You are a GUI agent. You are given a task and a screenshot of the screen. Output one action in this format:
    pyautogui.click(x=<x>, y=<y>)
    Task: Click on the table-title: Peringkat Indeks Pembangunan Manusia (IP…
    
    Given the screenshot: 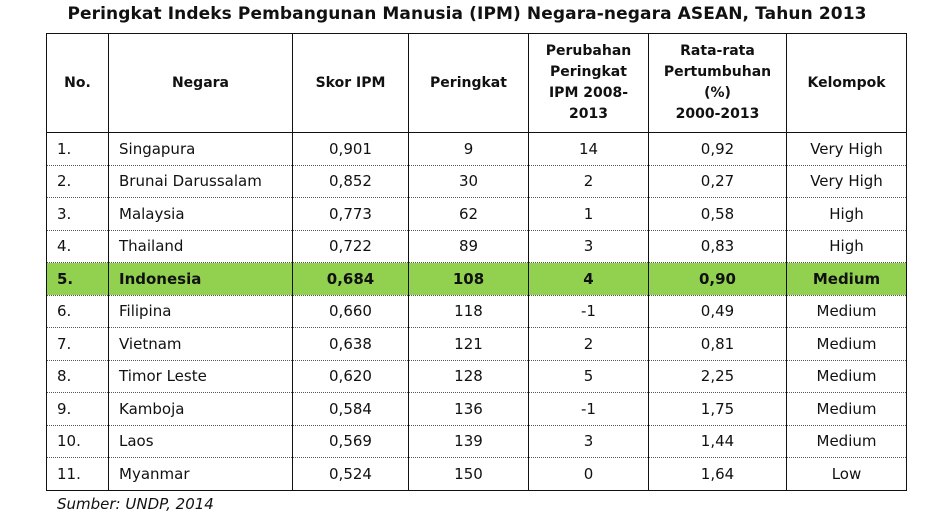 What is the action you would take?
    pyautogui.click(x=467, y=14)
    